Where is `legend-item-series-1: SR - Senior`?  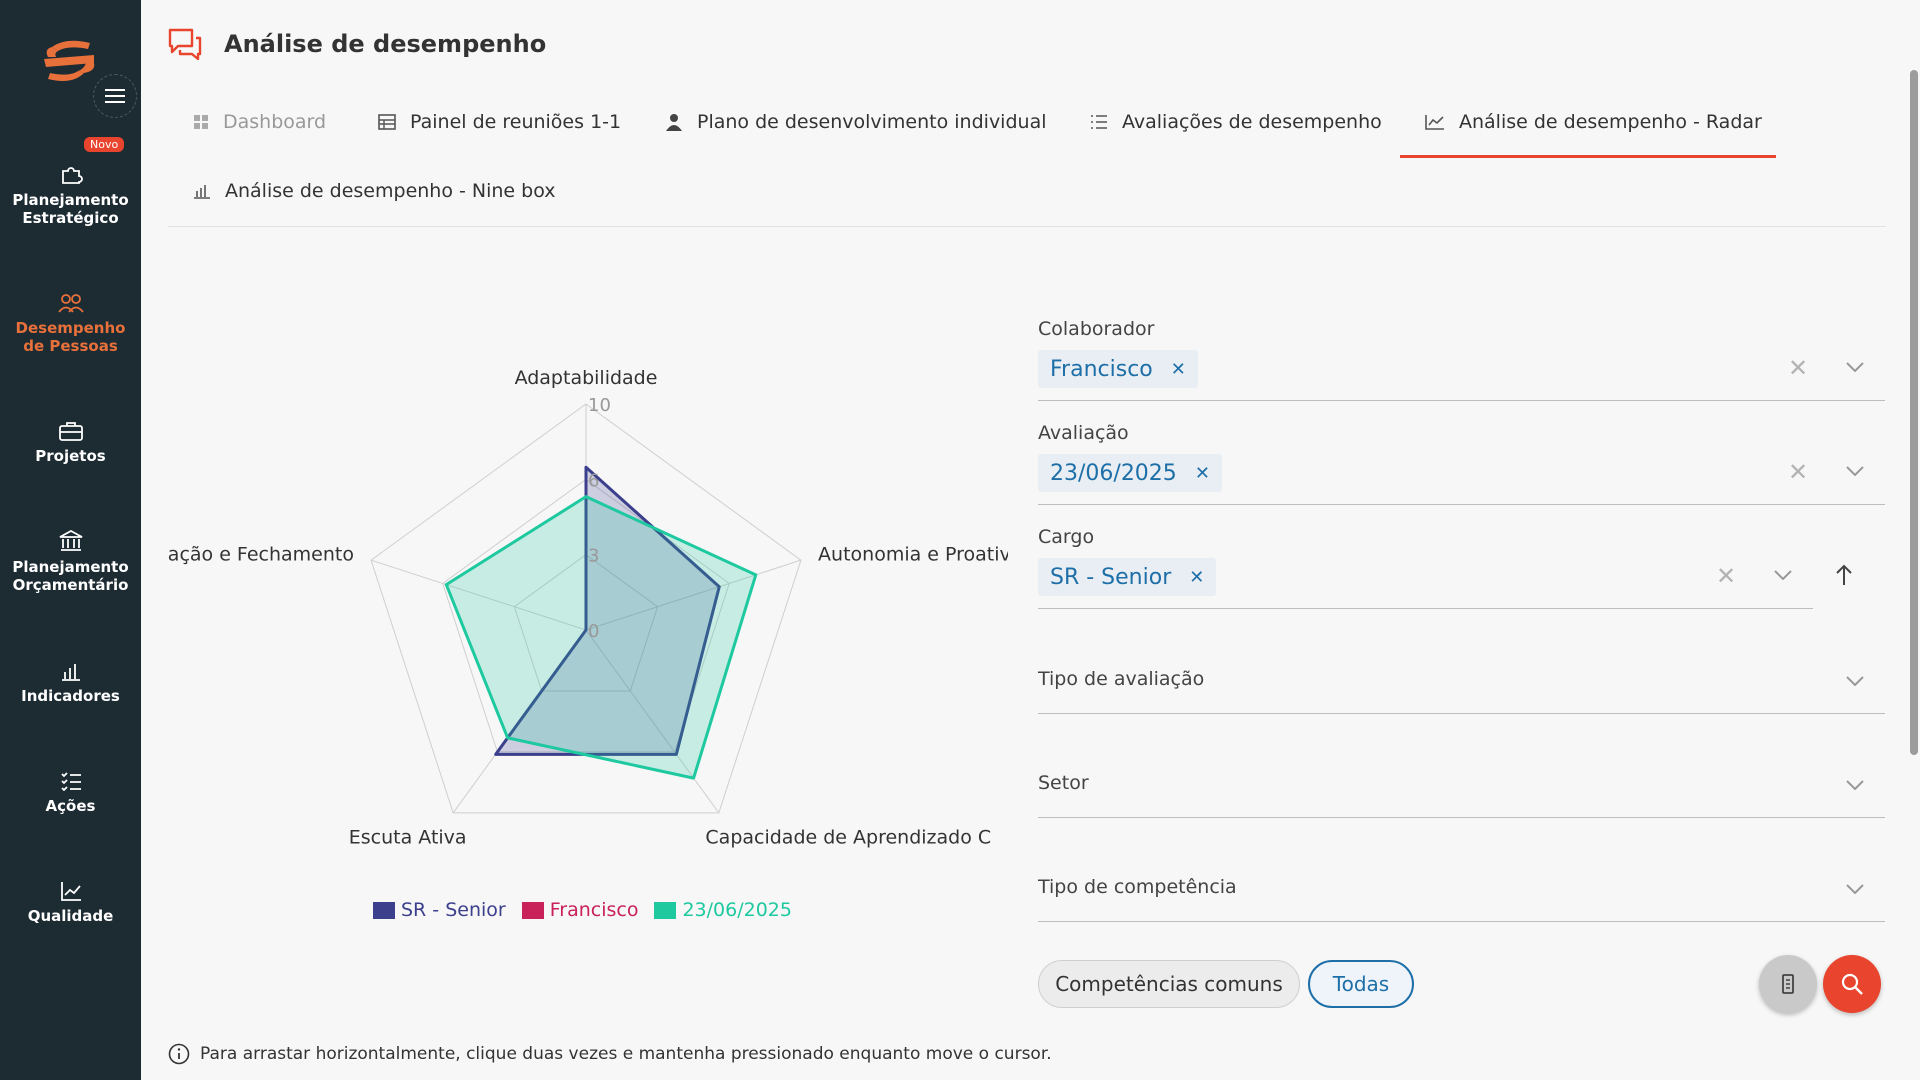
legend-item-series-1: SR - Senior is located at coordinates (439, 910).